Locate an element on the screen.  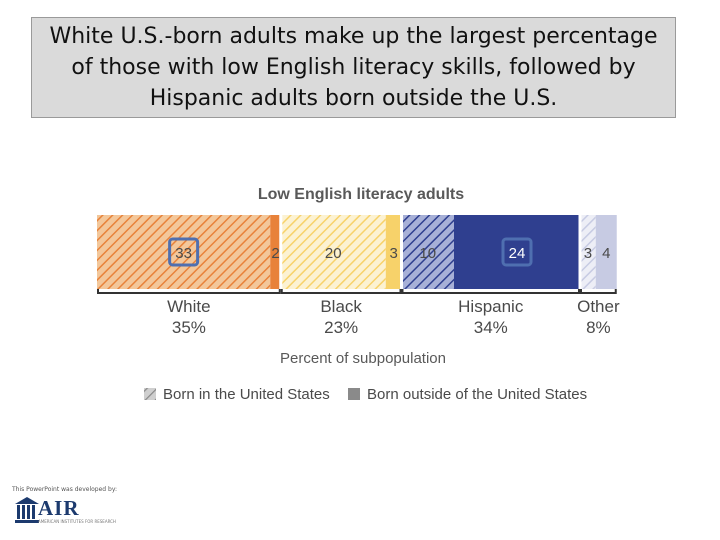
group-total-label: 23% is located at coordinates (341, 327).